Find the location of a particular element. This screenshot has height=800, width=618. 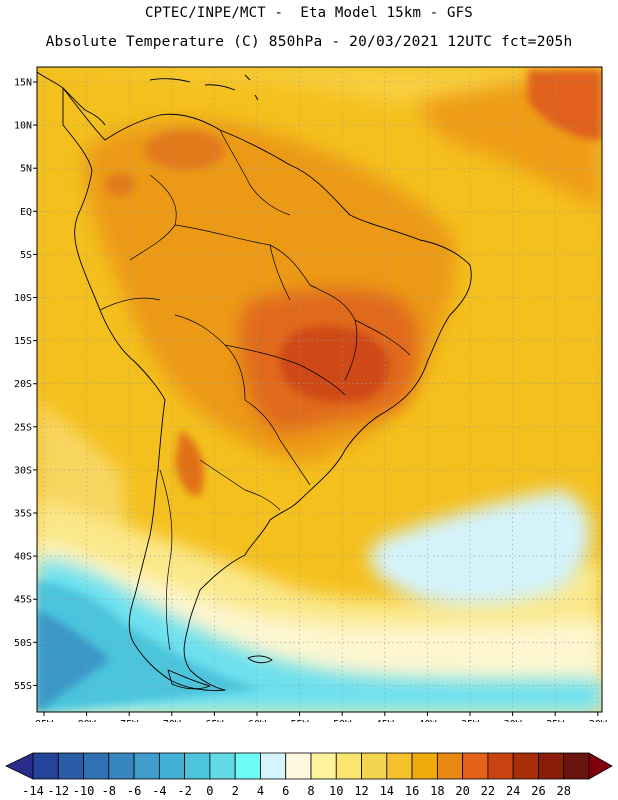

lon-label: 55W is located at coordinates (300, 720).